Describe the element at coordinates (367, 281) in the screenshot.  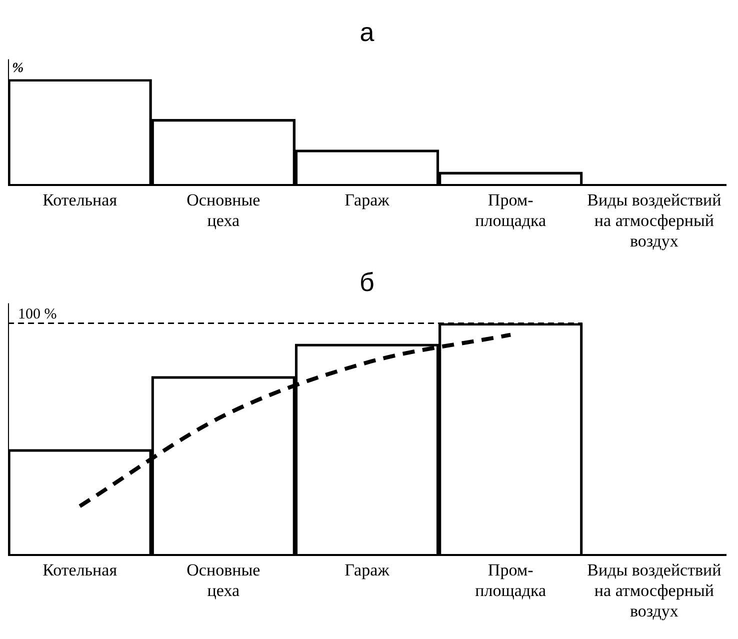
I see `chart-title: б` at that location.